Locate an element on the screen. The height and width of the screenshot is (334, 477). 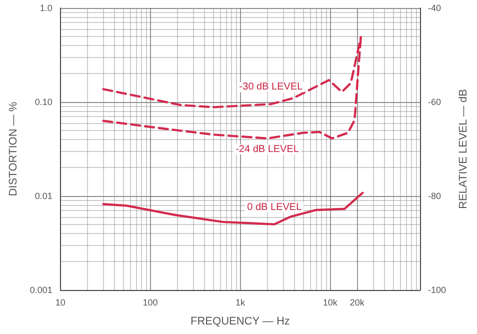
y-axis-title: DISTORTION — % is located at coordinates (14, 149).